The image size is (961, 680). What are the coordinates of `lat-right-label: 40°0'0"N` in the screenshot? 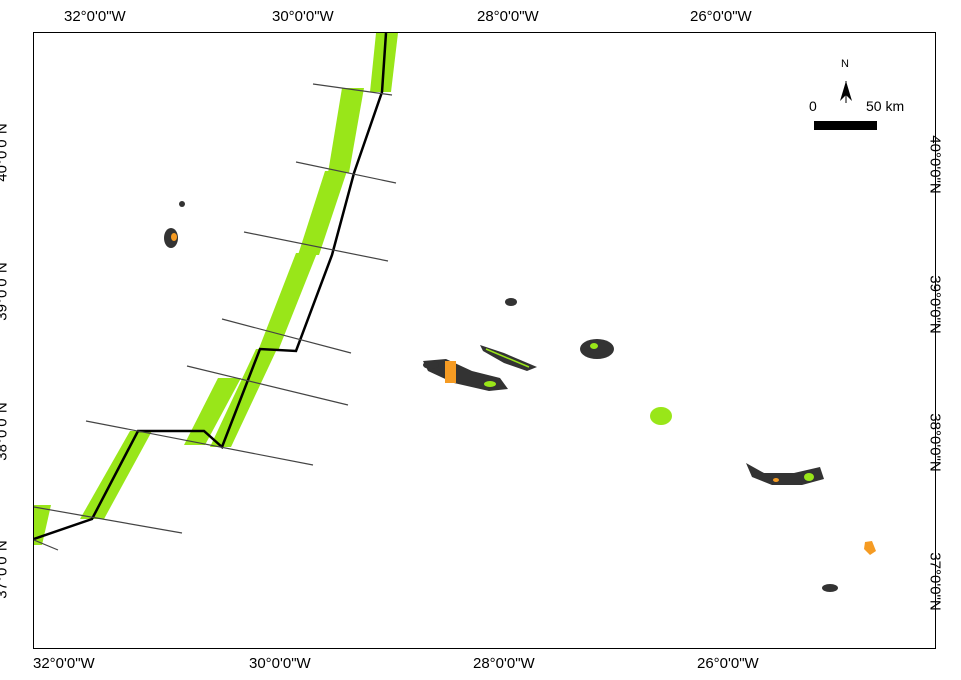 It's located at (935, 164).